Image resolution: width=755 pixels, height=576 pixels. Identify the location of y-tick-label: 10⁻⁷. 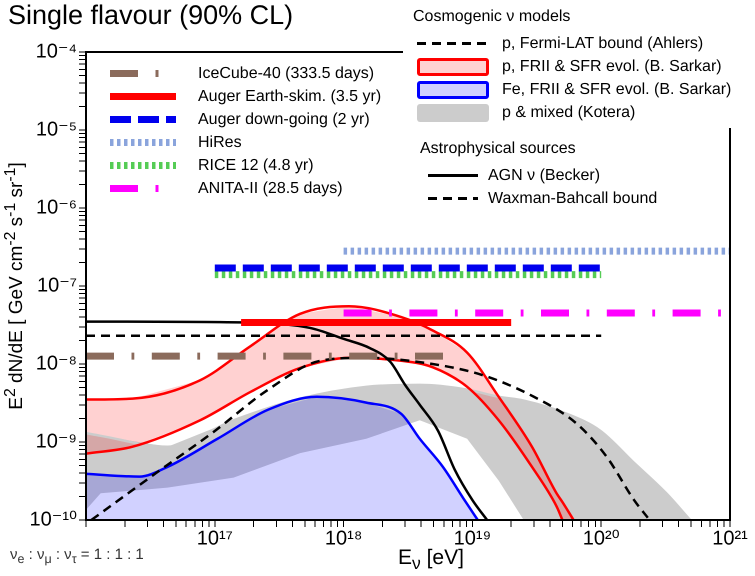
(56, 285).